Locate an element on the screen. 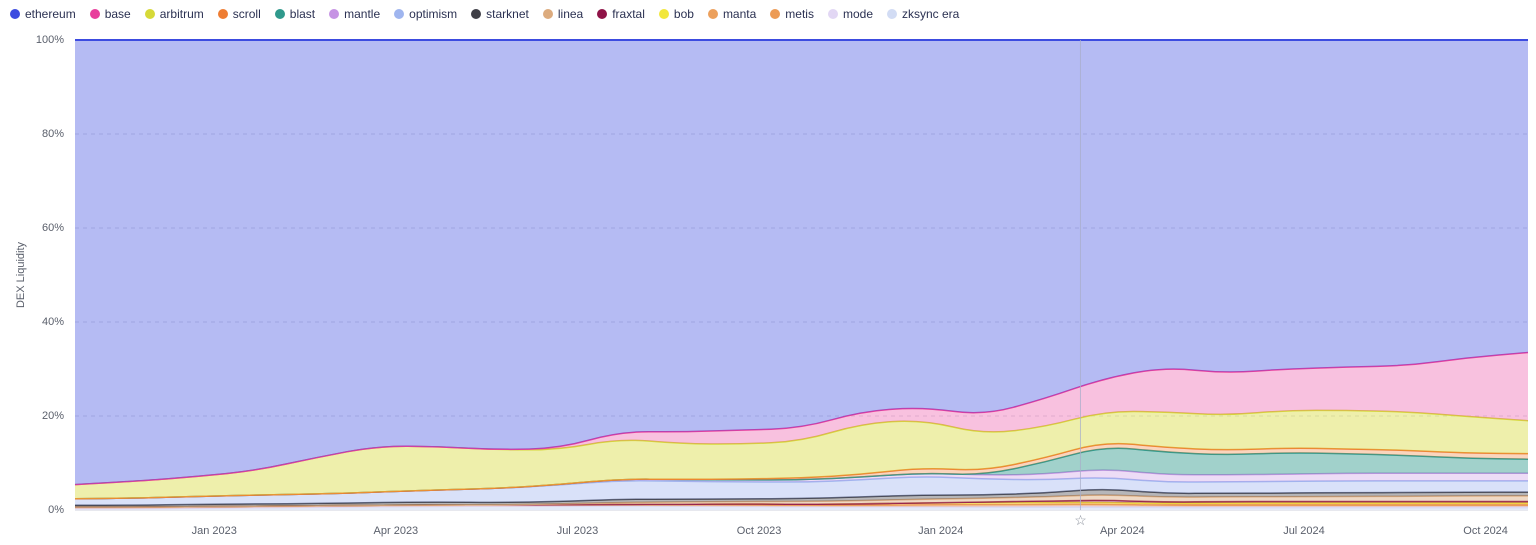  x-tick-Jan-2023: Jan 2023 is located at coordinates (214, 531).